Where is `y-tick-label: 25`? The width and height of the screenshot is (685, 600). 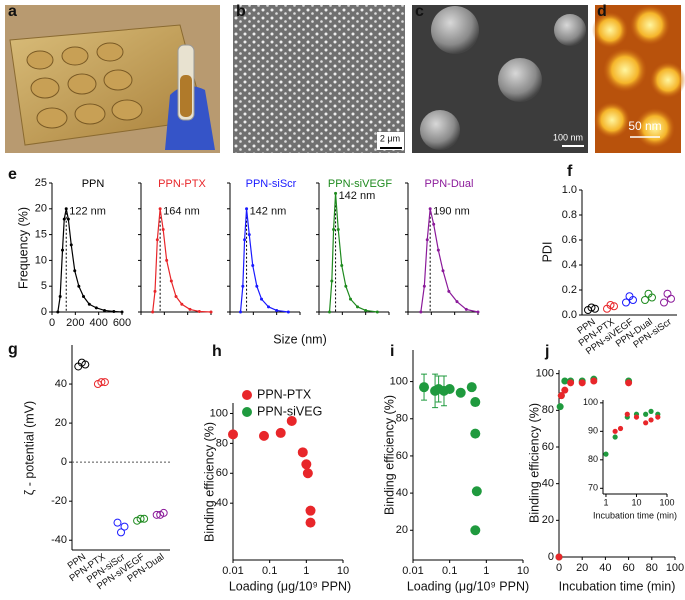 y-tick-label: 25 is located at coordinates (41, 183).